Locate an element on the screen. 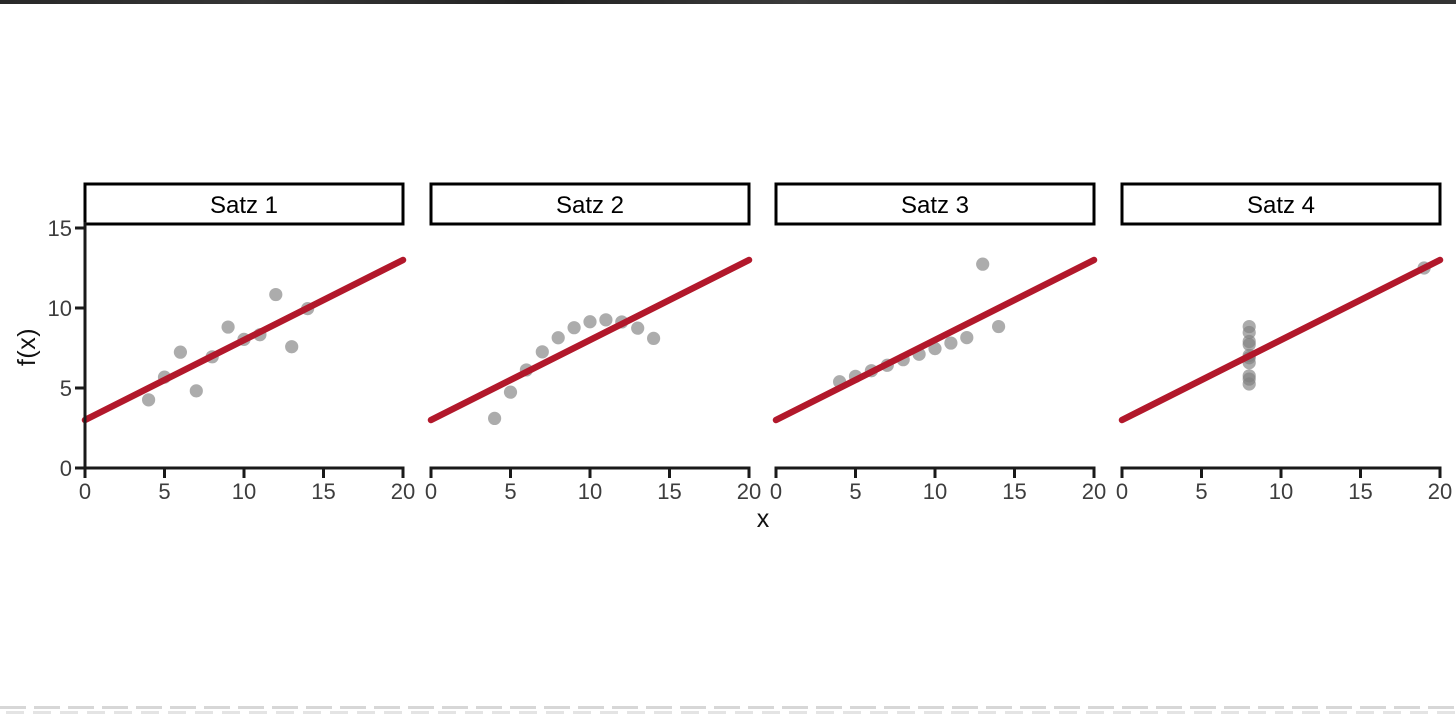 The height and width of the screenshot is (720, 1456). y-tick-label: 10 is located at coordinates (60, 308).